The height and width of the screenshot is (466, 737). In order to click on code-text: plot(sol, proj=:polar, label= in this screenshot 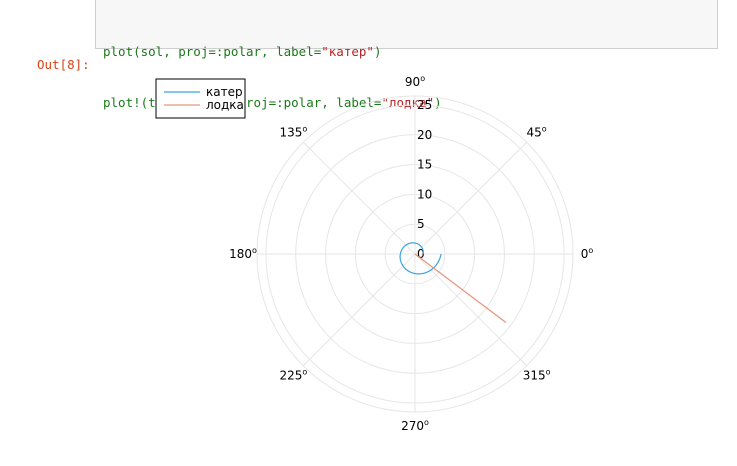, I will do `click(212, 51)`.